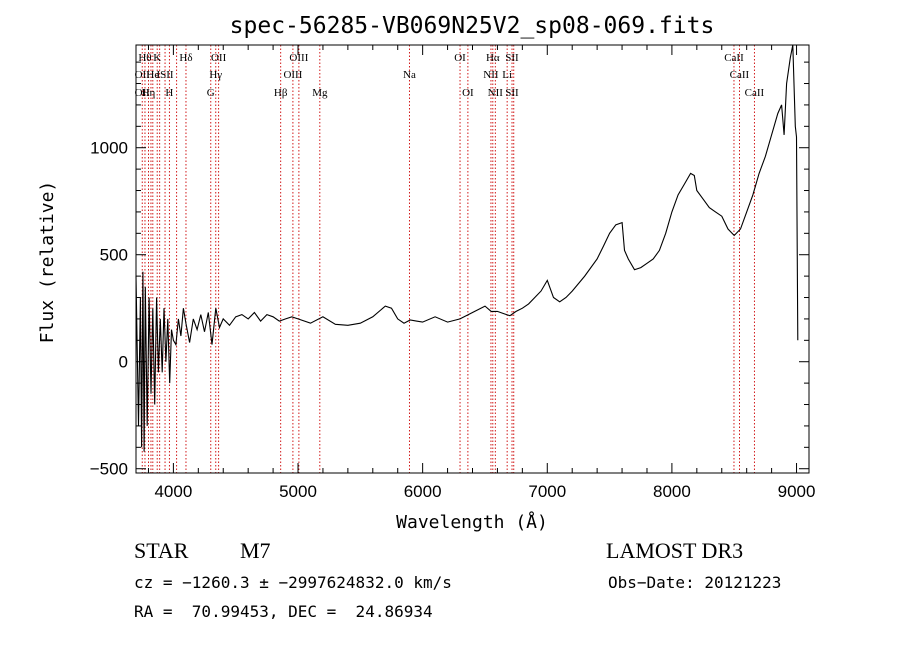  What do you see at coordinates (149, 93) in the screenshot?
I see `line-label: Hη` at bounding box center [149, 93].